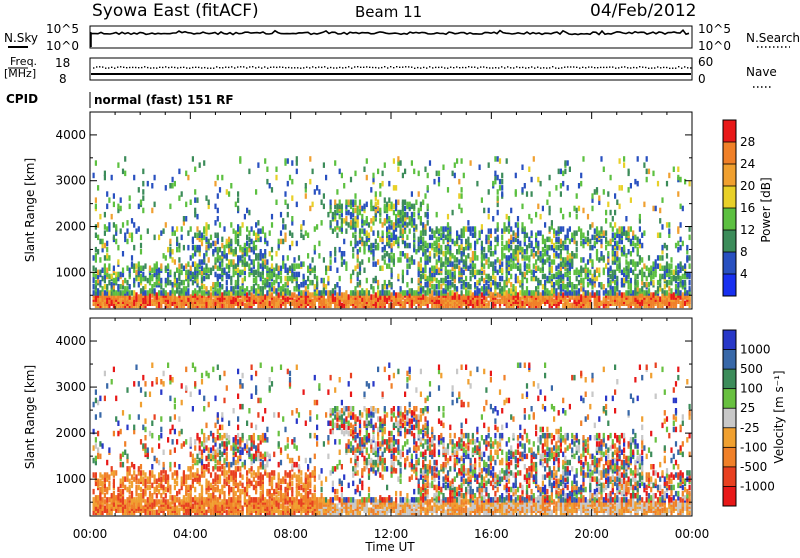  I want to click on nsky-trace, so click(390, 38).